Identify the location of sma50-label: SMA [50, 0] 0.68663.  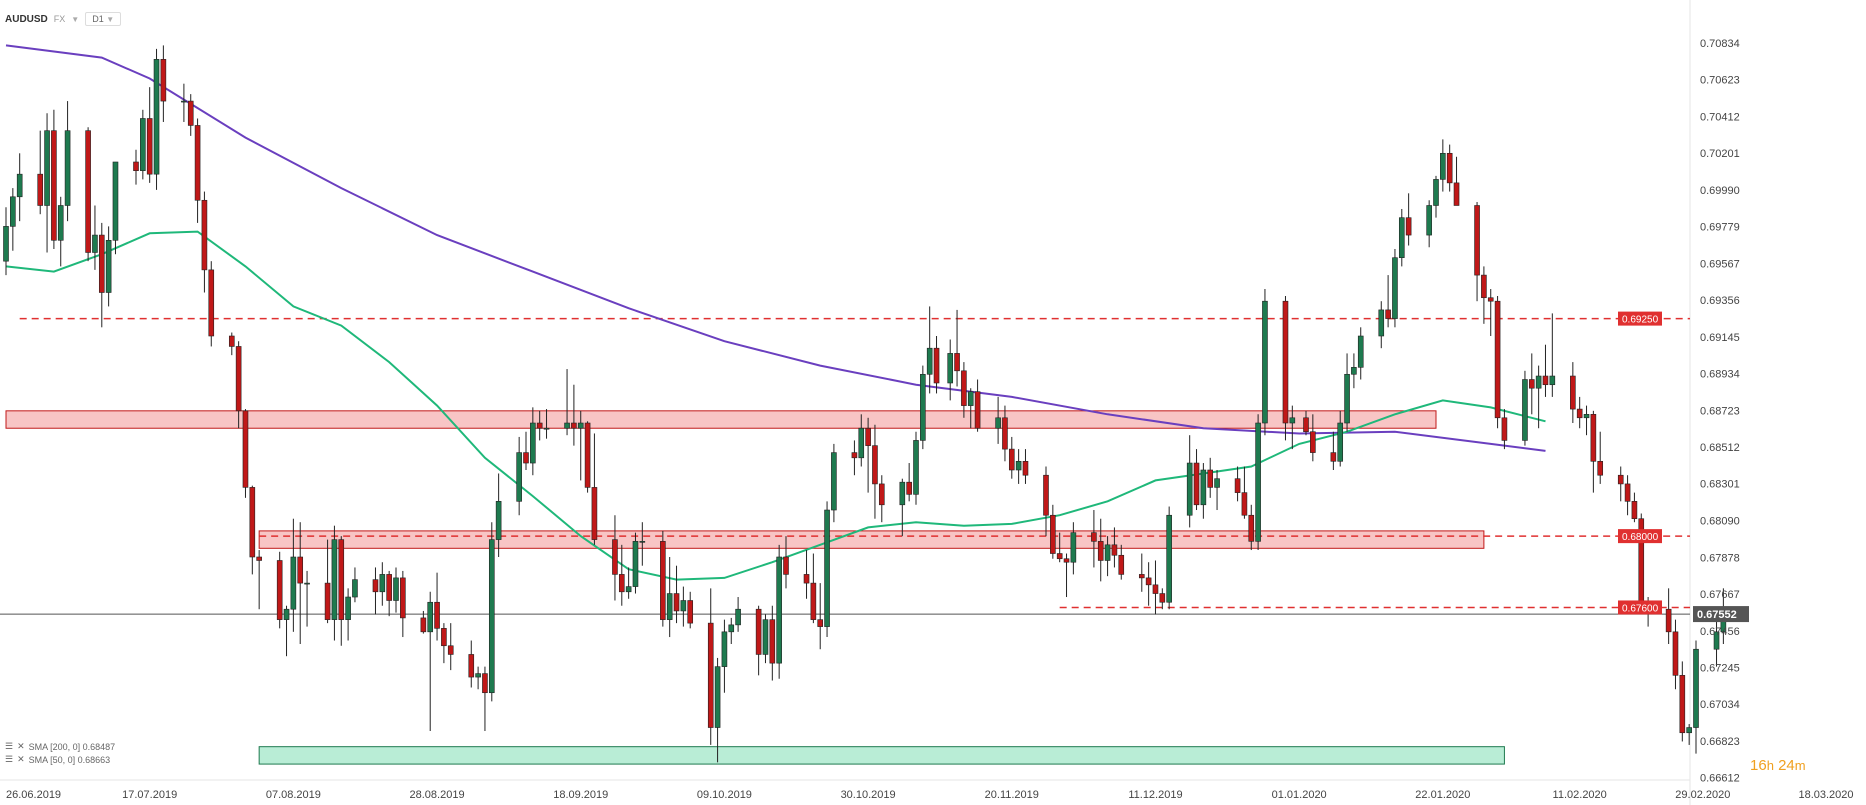
(69, 759).